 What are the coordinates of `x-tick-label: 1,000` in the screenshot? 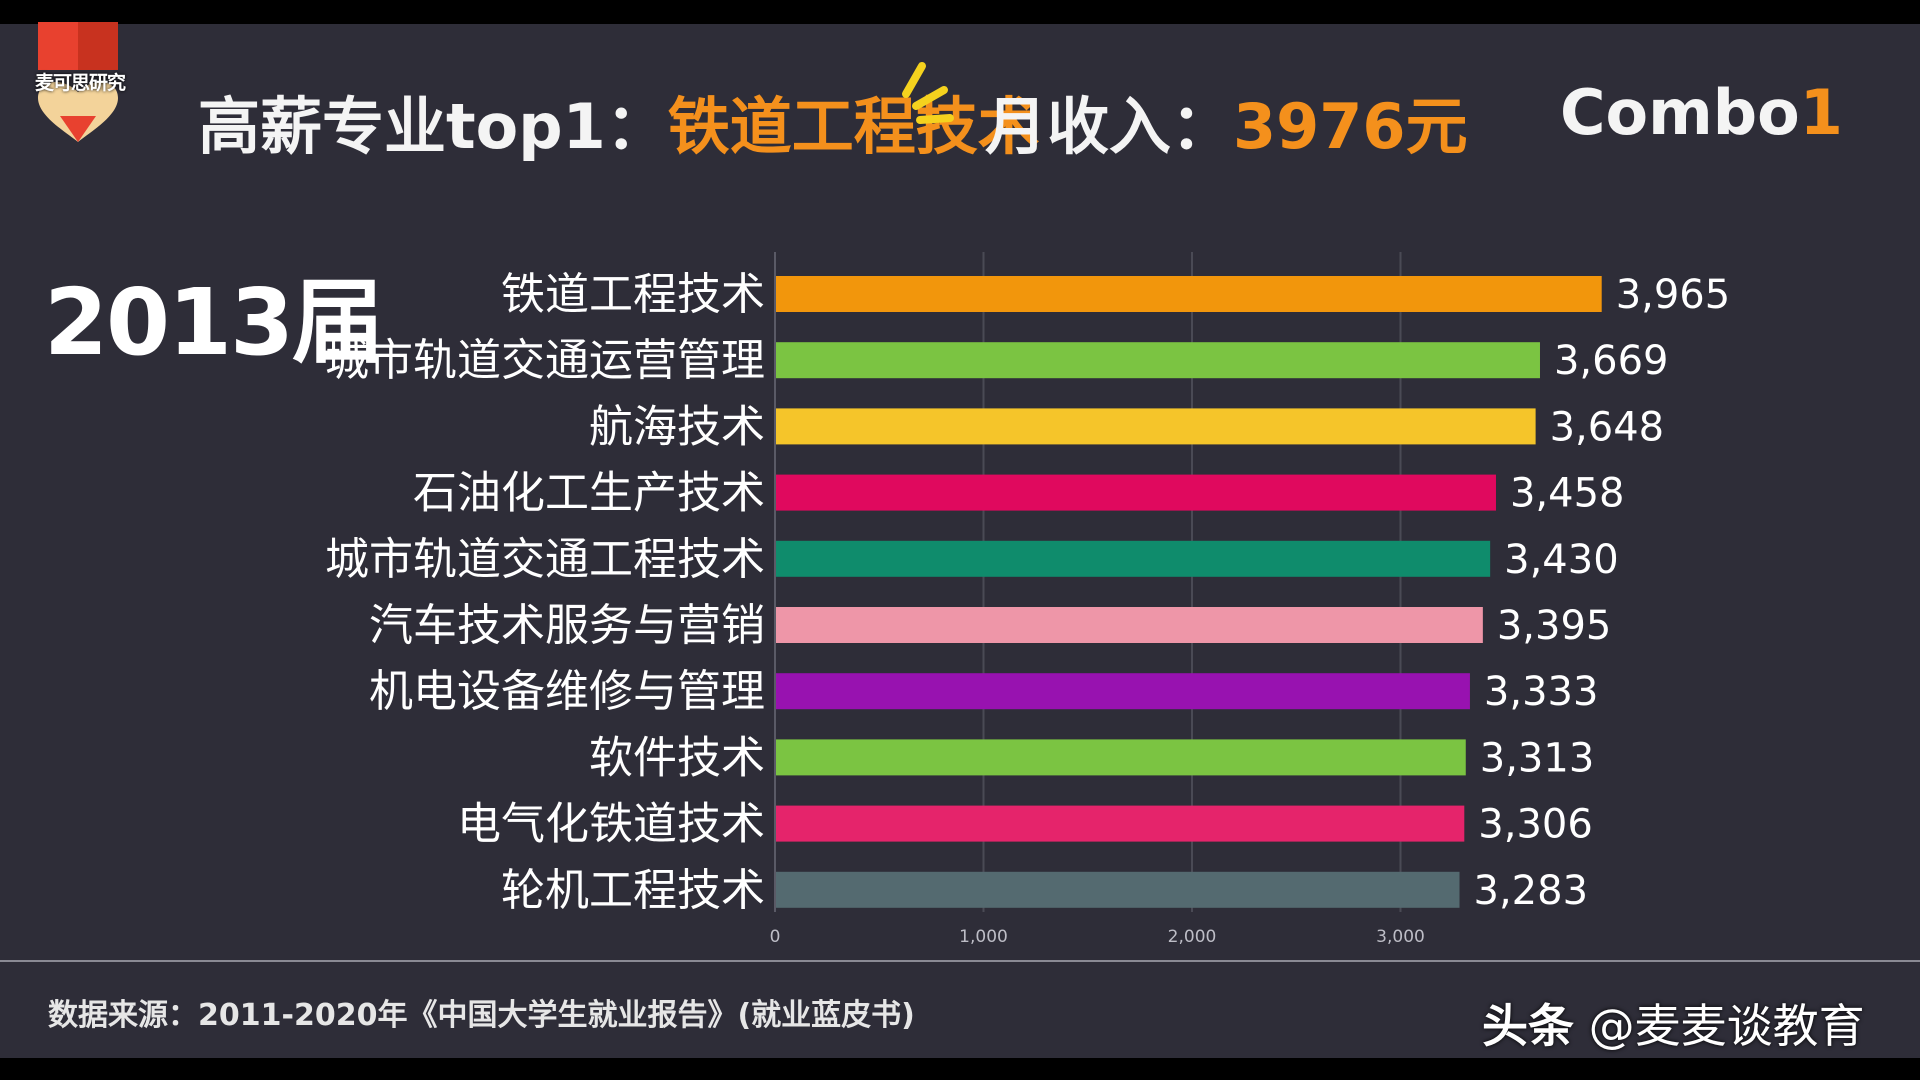 It's located at (983, 937).